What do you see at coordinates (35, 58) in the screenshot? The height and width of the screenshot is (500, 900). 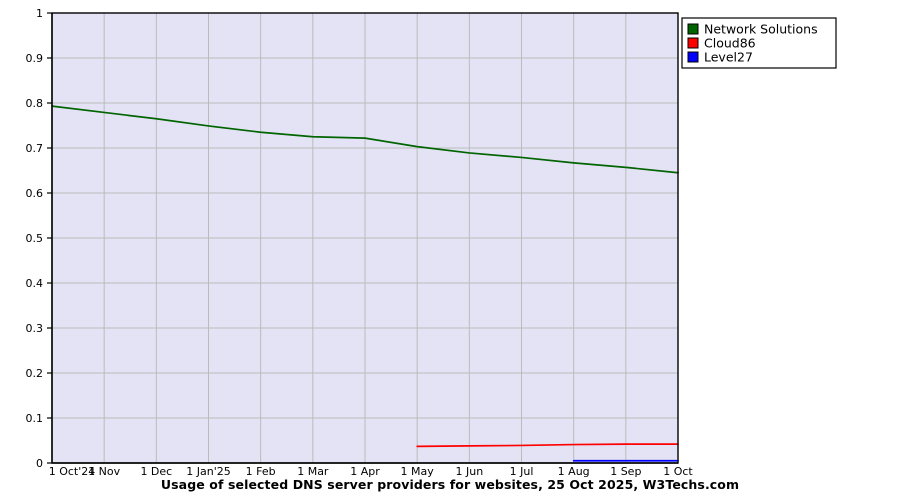 I see `y-axis-tick-label: 0.9` at bounding box center [35, 58].